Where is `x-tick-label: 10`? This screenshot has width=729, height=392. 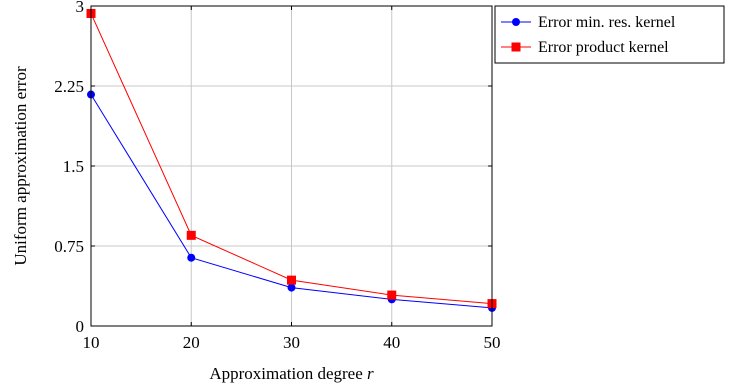 x-tick-label: 10 is located at coordinates (91, 342).